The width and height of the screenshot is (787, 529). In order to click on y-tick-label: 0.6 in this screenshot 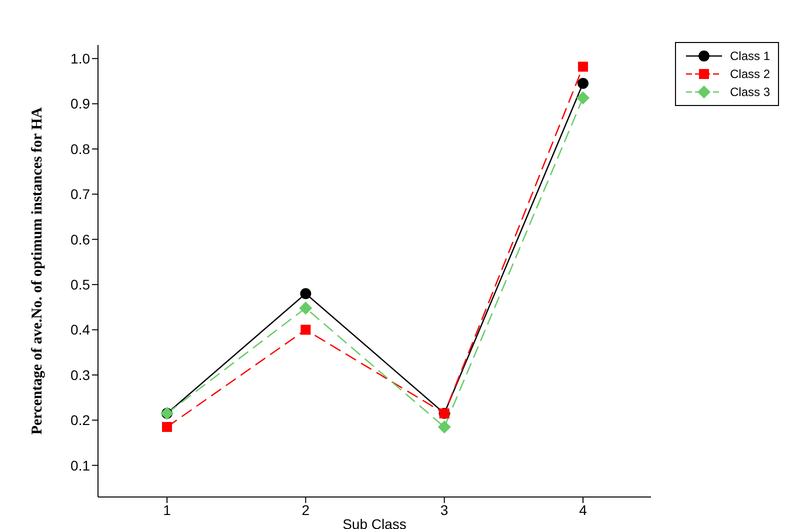, I will do `click(80, 239)`.